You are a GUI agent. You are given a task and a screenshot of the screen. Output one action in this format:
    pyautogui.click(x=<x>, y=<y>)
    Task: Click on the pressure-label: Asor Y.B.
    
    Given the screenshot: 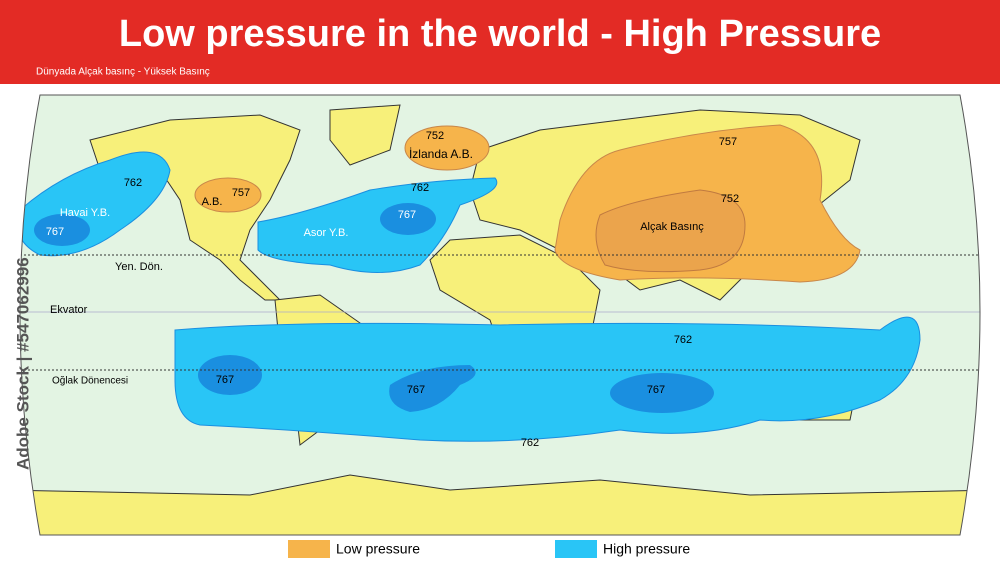 What is the action you would take?
    pyautogui.click(x=326, y=233)
    